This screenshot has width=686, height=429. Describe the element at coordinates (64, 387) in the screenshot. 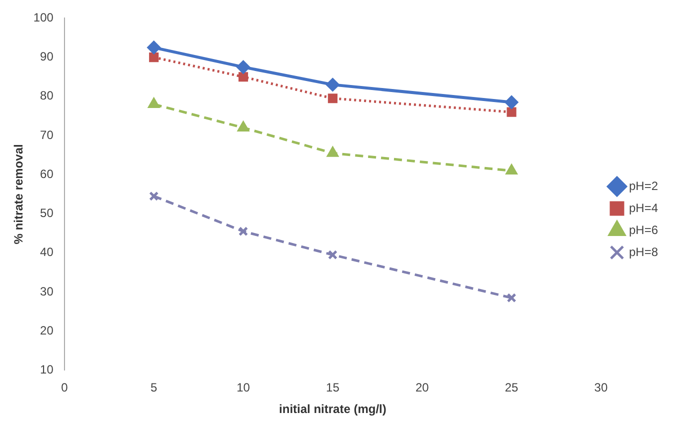

I see `x-tick-label: 0` at that location.